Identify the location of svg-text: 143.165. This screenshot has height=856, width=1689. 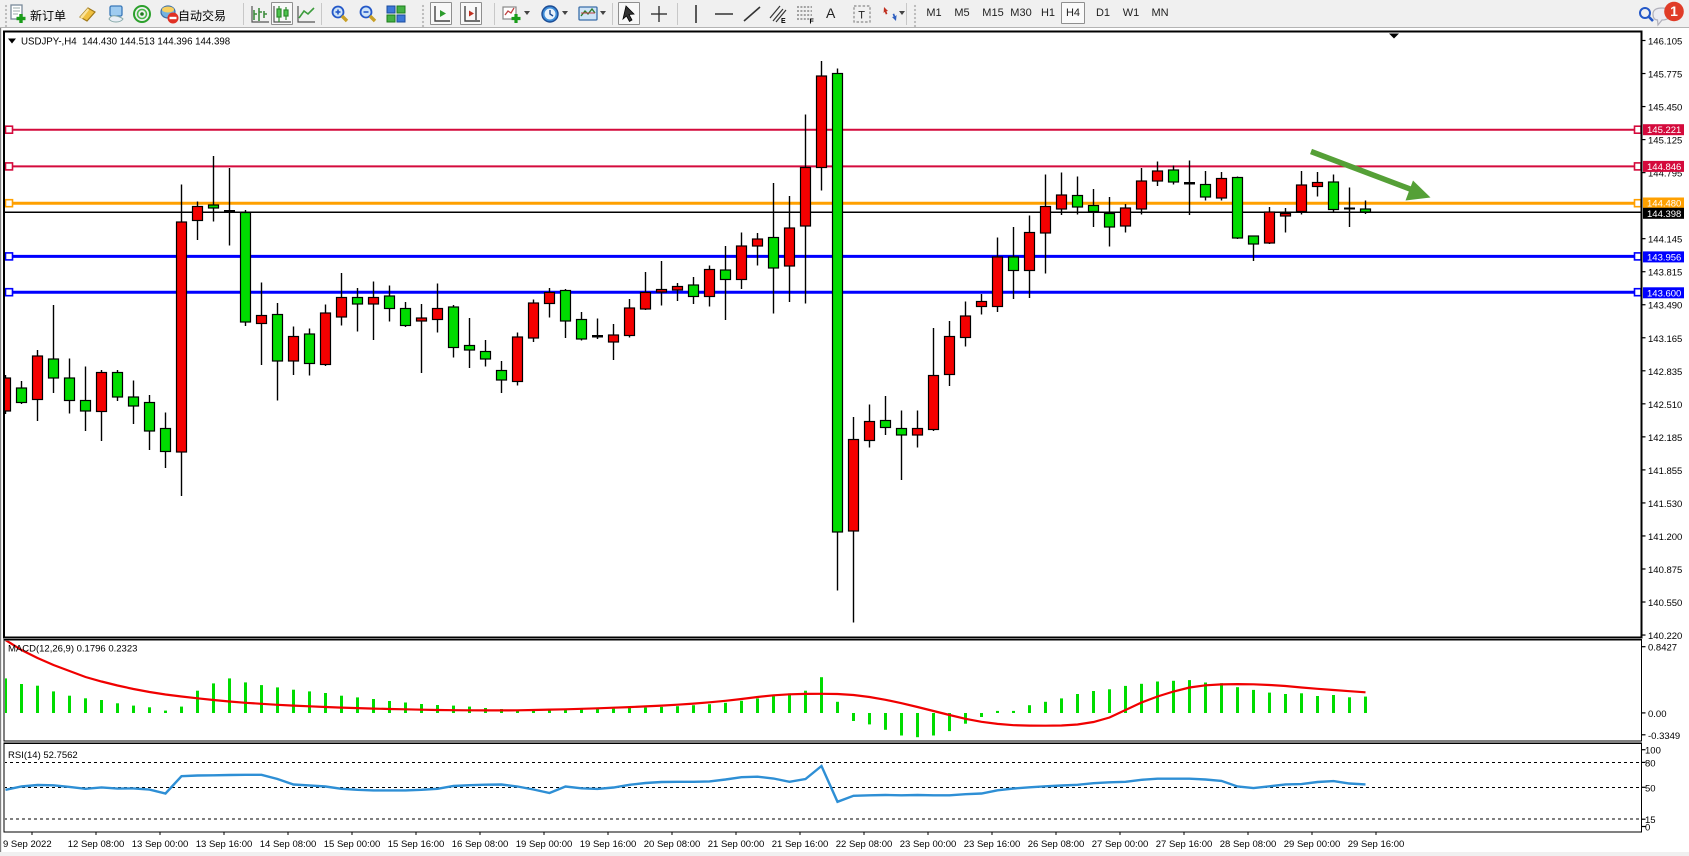
(1665, 339).